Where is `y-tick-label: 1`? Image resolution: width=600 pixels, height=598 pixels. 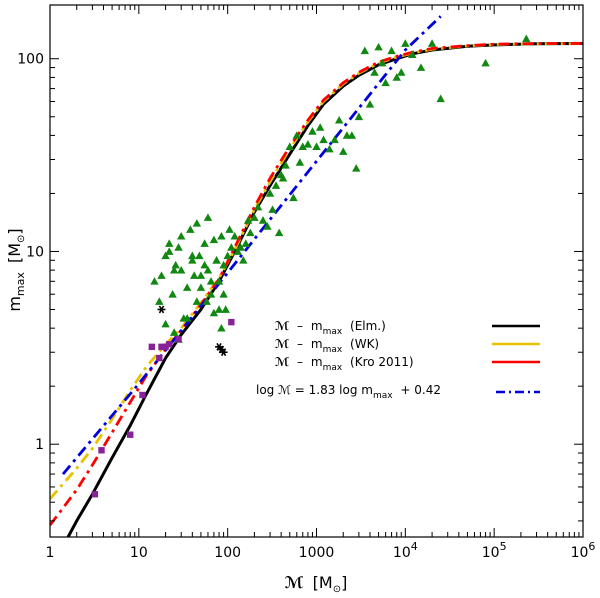
y-tick-label: 1 is located at coordinates (39, 445).